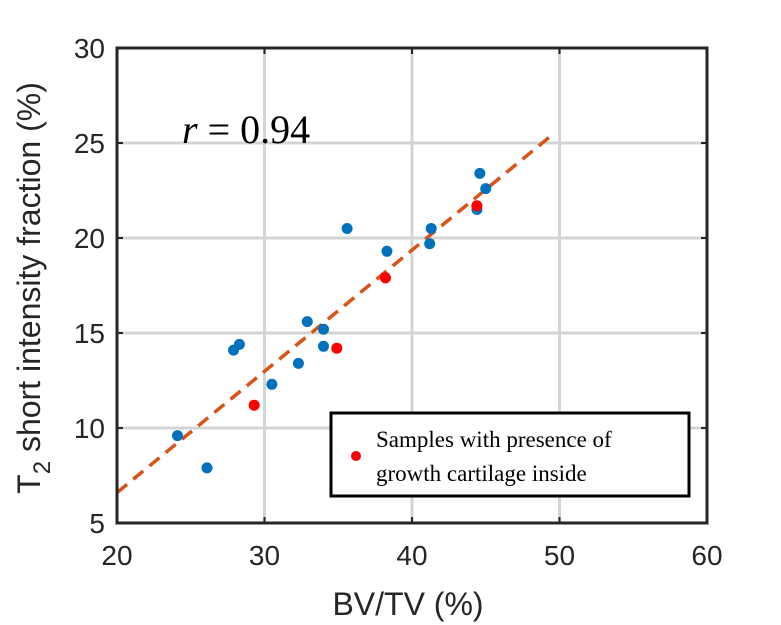  What do you see at coordinates (89, 333) in the screenshot?
I see `y-tick-label: 15` at bounding box center [89, 333].